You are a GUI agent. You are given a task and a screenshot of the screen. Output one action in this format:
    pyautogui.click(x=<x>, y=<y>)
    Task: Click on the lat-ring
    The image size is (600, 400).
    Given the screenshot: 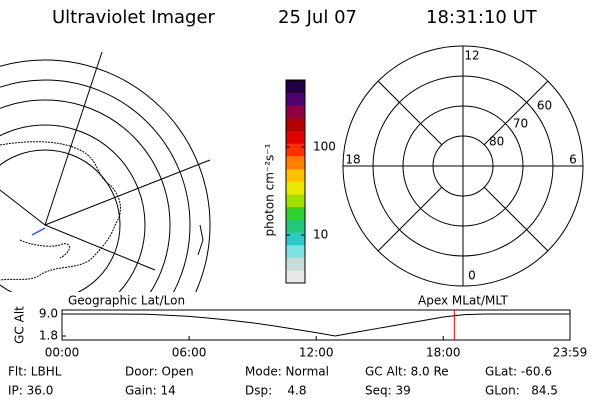 What is the action you would take?
    pyautogui.click(x=463, y=166)
    